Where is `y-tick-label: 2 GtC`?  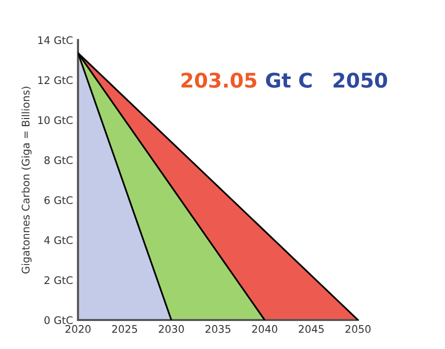 y-tick-label: 2 GtC is located at coordinates (58, 280).